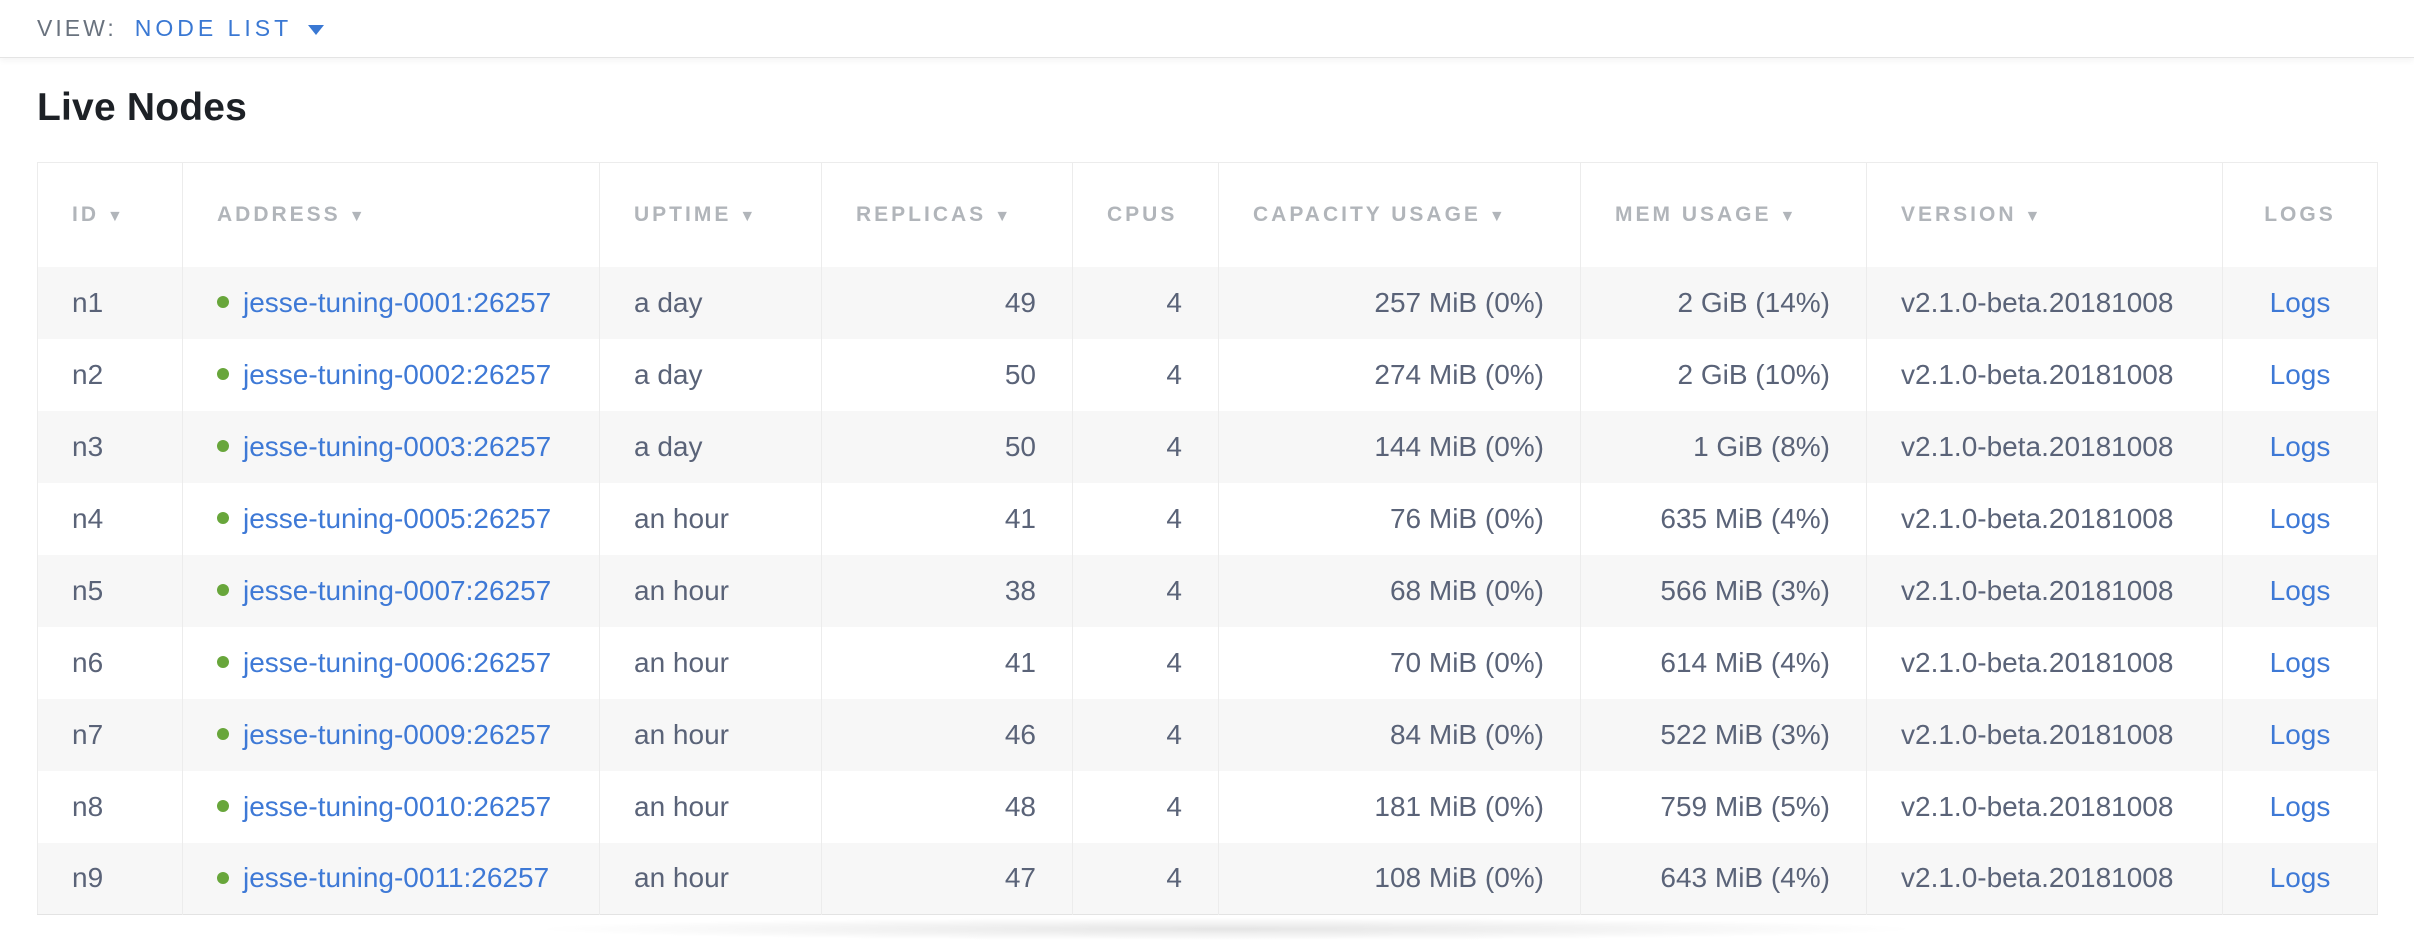 Image resolution: width=2414 pixels, height=948 pixels. I want to click on cell-id: n3, so click(110, 446).